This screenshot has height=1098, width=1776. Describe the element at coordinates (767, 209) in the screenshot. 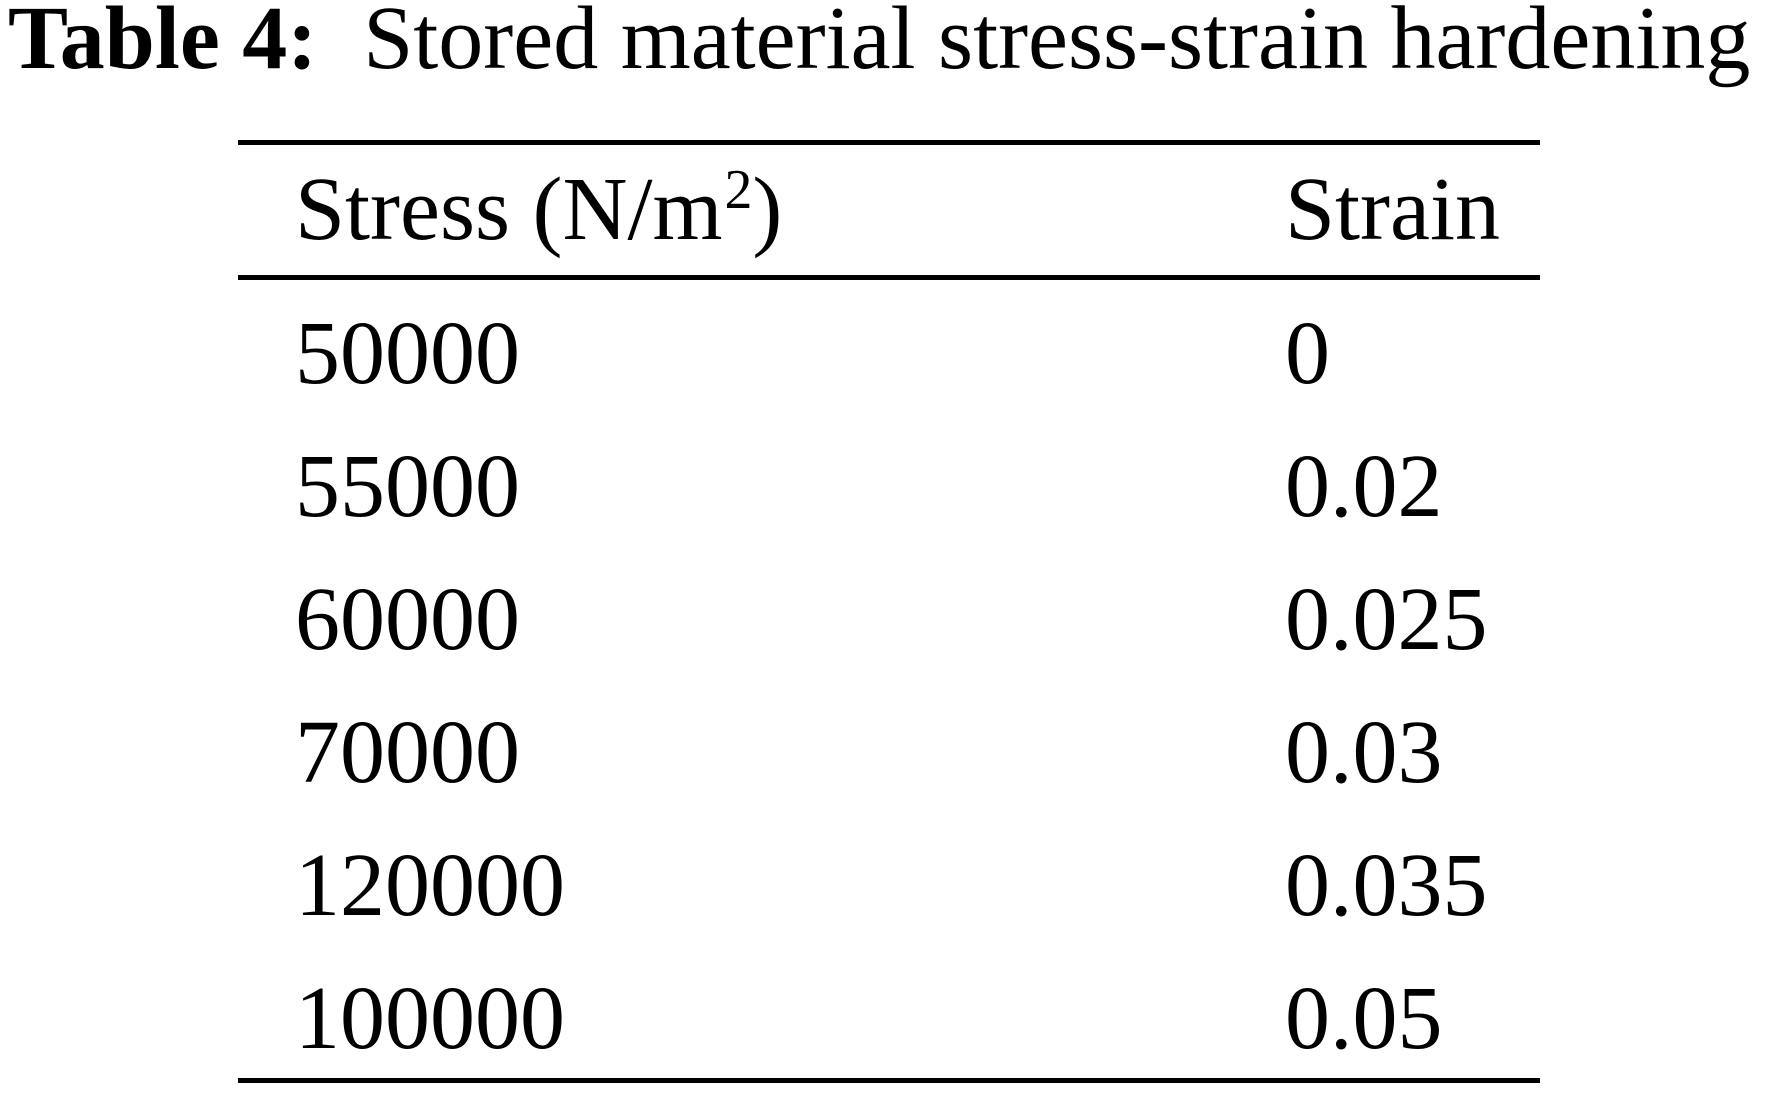

I see `header-stress-close-paren: )` at that location.